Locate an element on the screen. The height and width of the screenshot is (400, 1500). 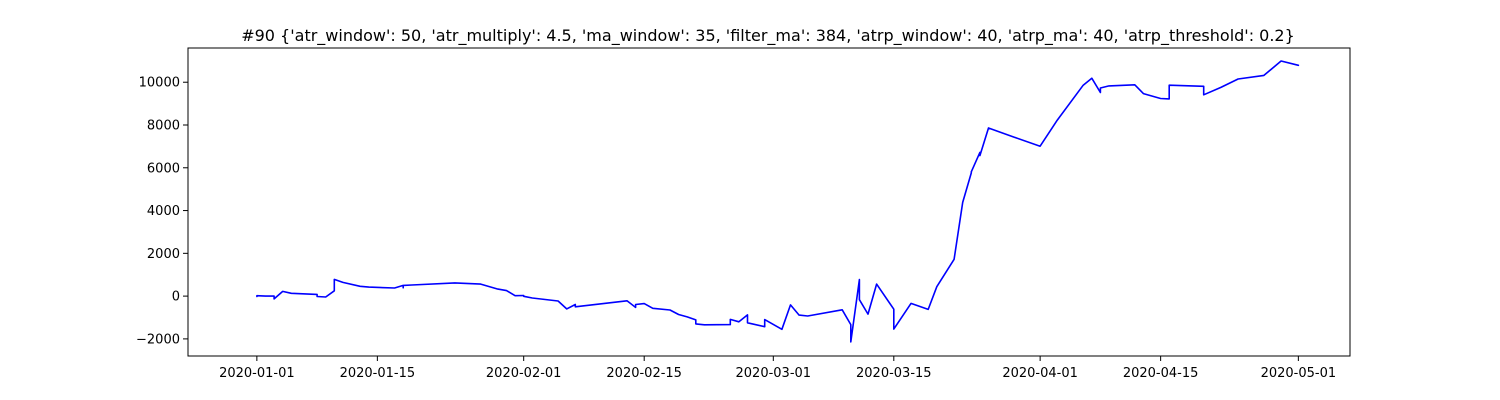
y-tick-label: −2000 is located at coordinates (158, 339).